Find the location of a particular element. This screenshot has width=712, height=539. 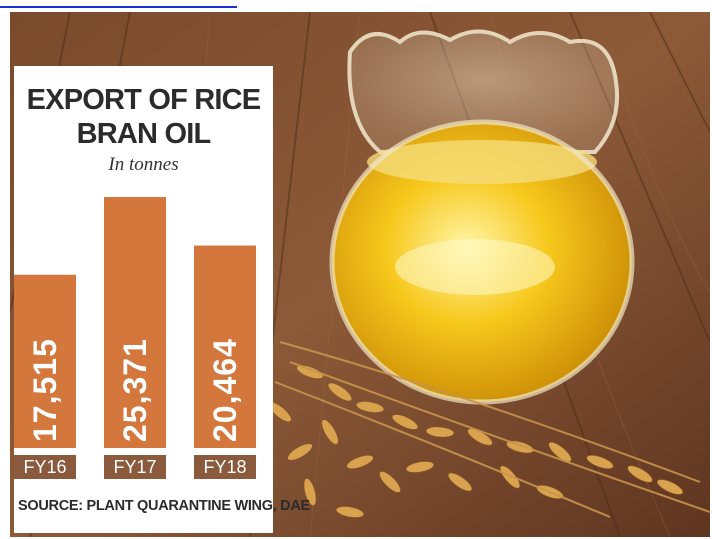

bar-fy18 is located at coordinates (225, 346).